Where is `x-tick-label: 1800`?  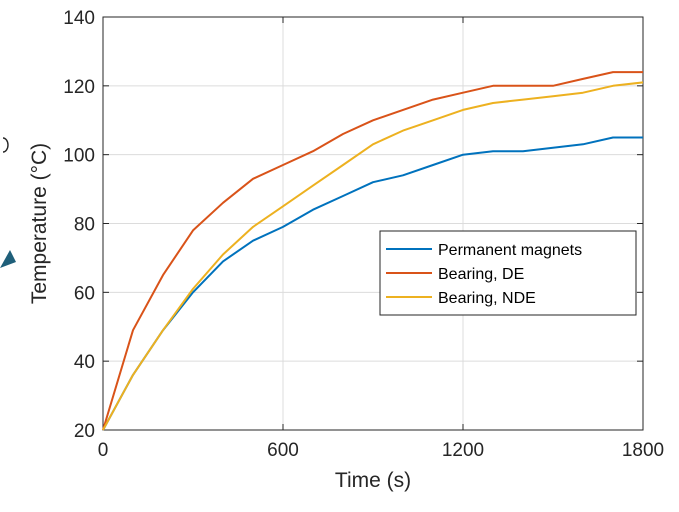 x-tick-label: 1800 is located at coordinates (643, 450).